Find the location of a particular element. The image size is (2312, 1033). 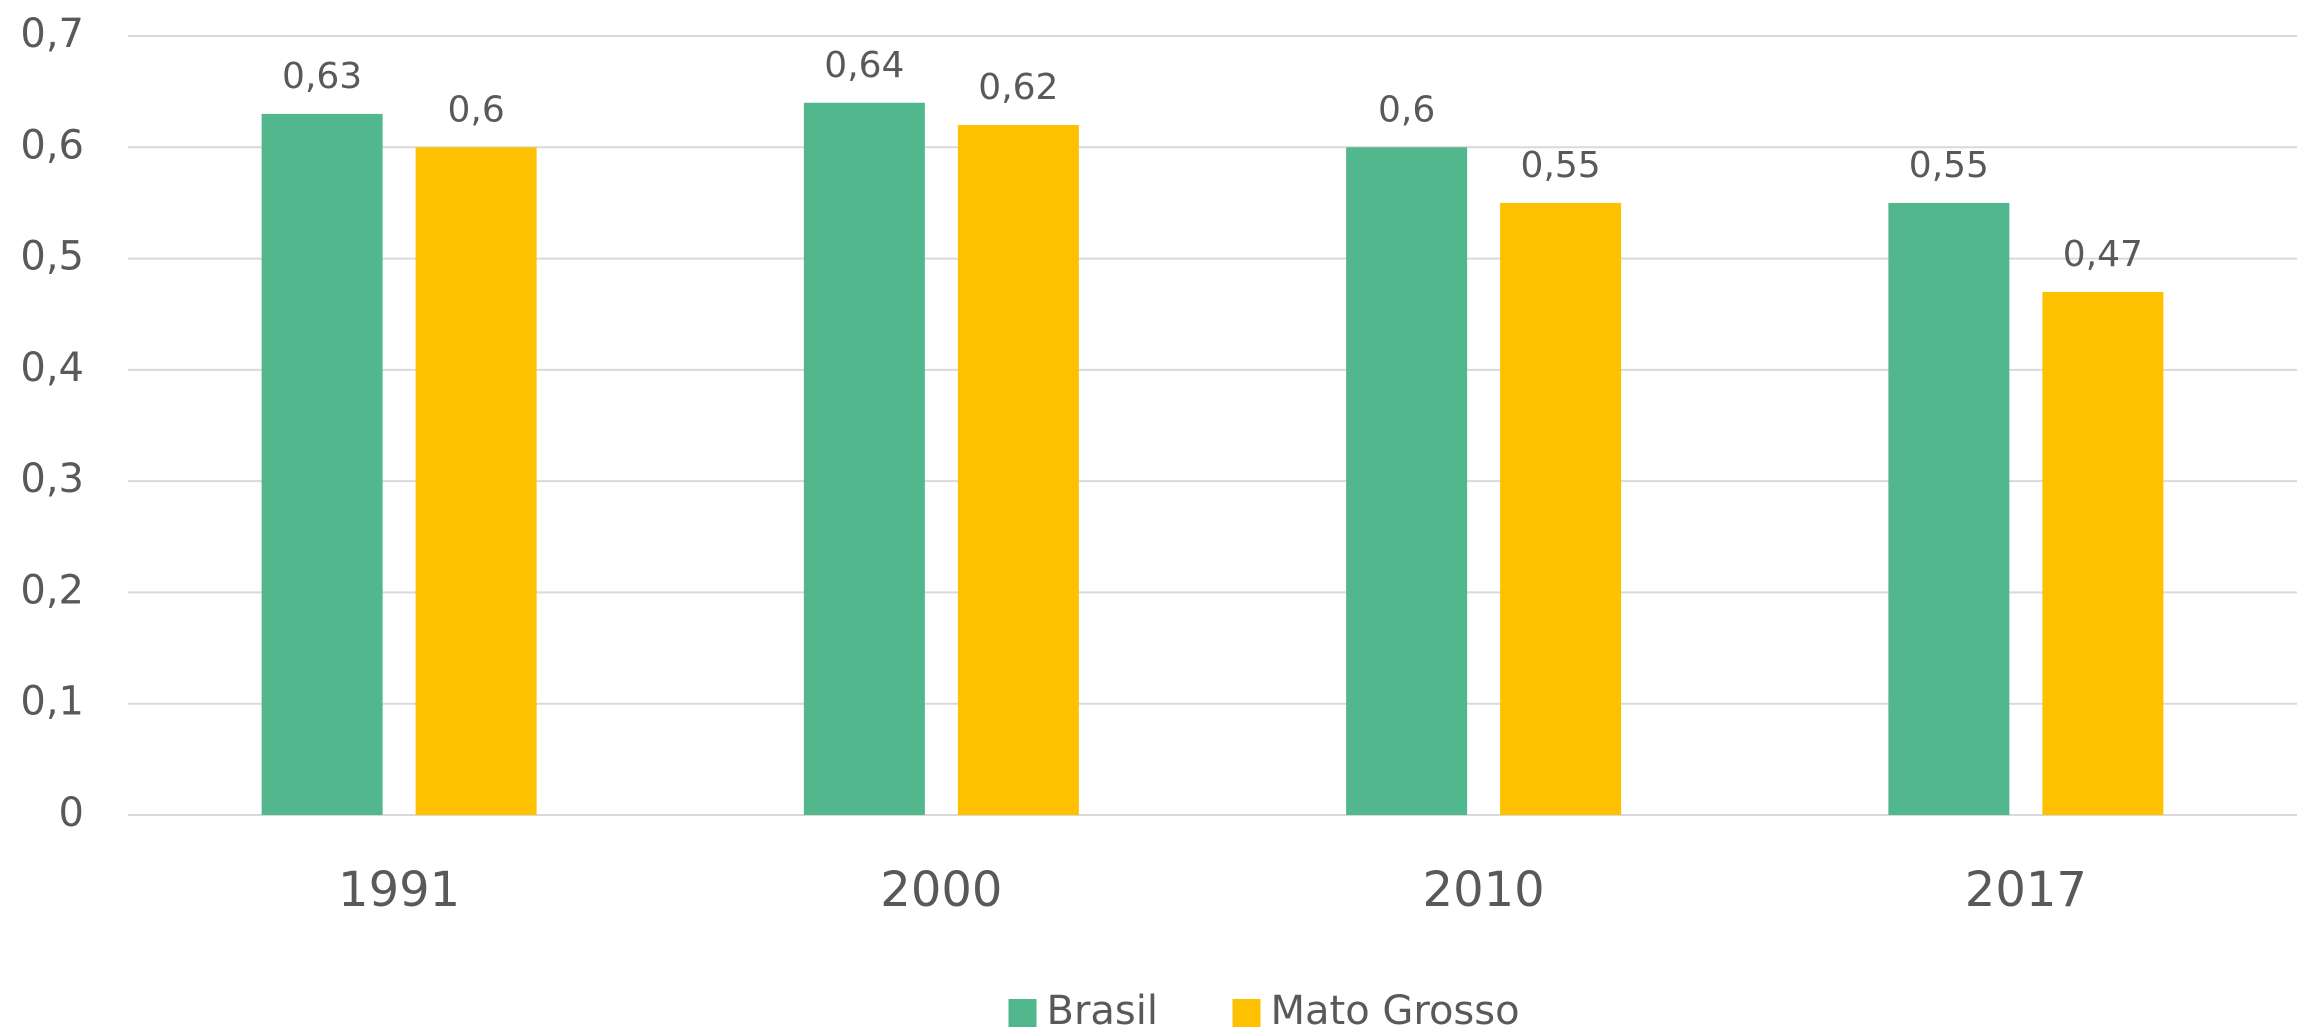

y-tick-label: 0,6 is located at coordinates (52, 145).